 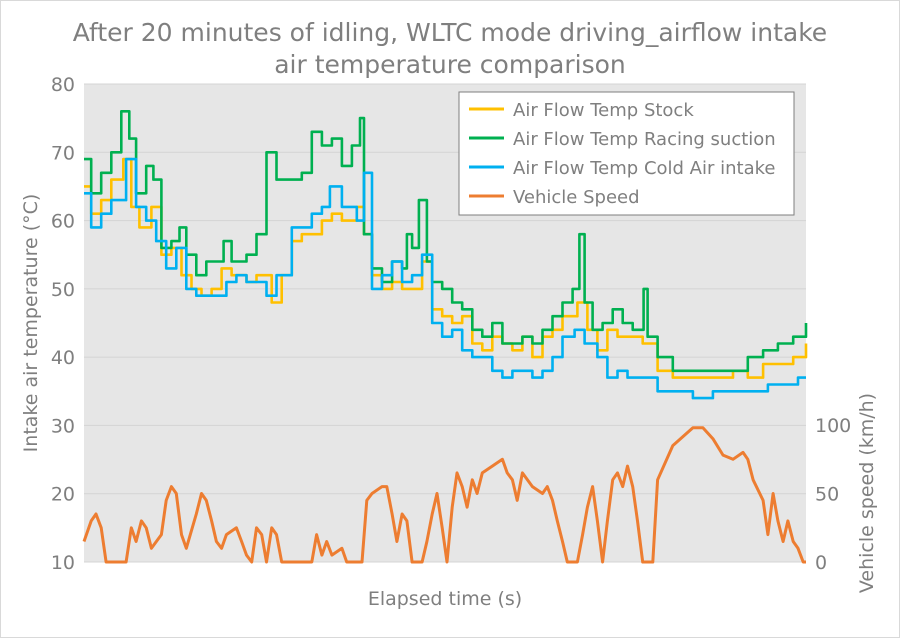 What do you see at coordinates (63, 563) in the screenshot?
I see `y-tick-label: 10` at bounding box center [63, 563].